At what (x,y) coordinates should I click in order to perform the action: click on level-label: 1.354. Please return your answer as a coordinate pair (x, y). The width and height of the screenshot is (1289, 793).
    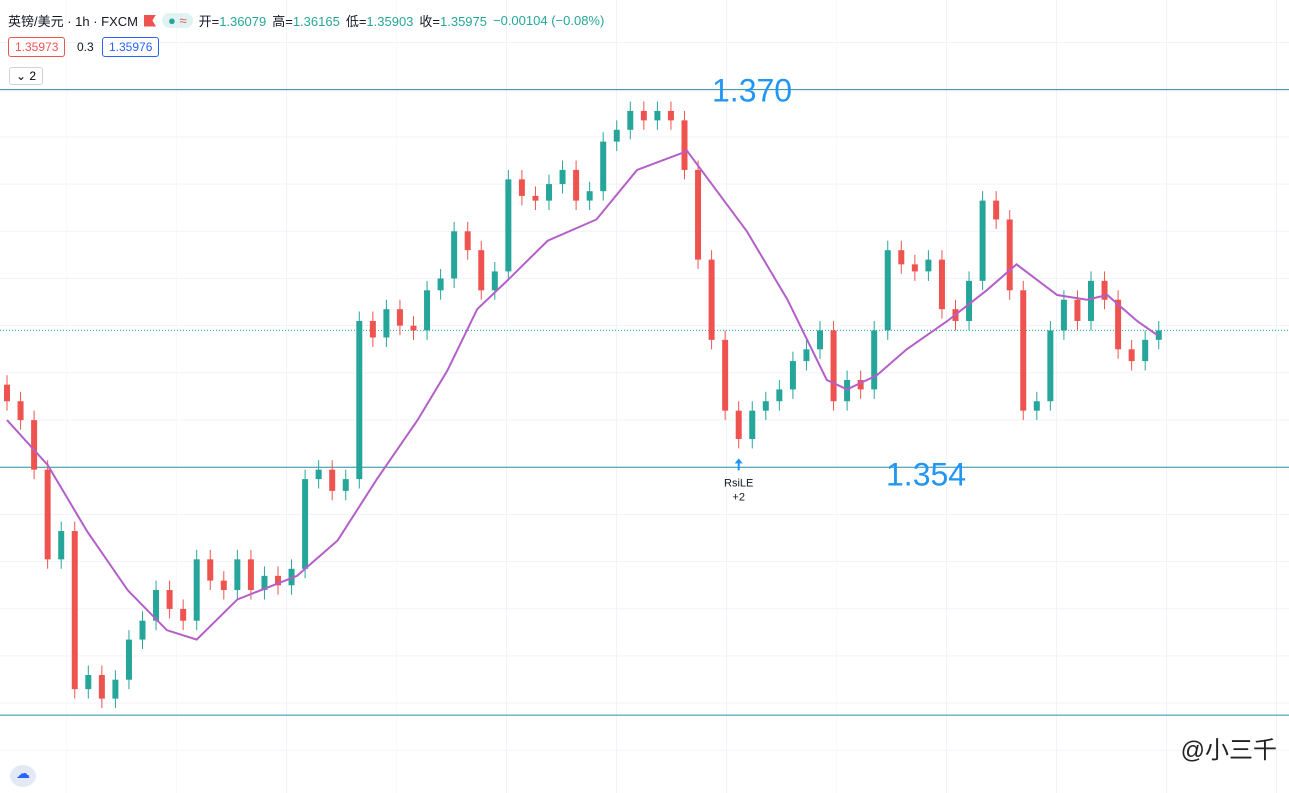
    Looking at the image, I should click on (926, 474).